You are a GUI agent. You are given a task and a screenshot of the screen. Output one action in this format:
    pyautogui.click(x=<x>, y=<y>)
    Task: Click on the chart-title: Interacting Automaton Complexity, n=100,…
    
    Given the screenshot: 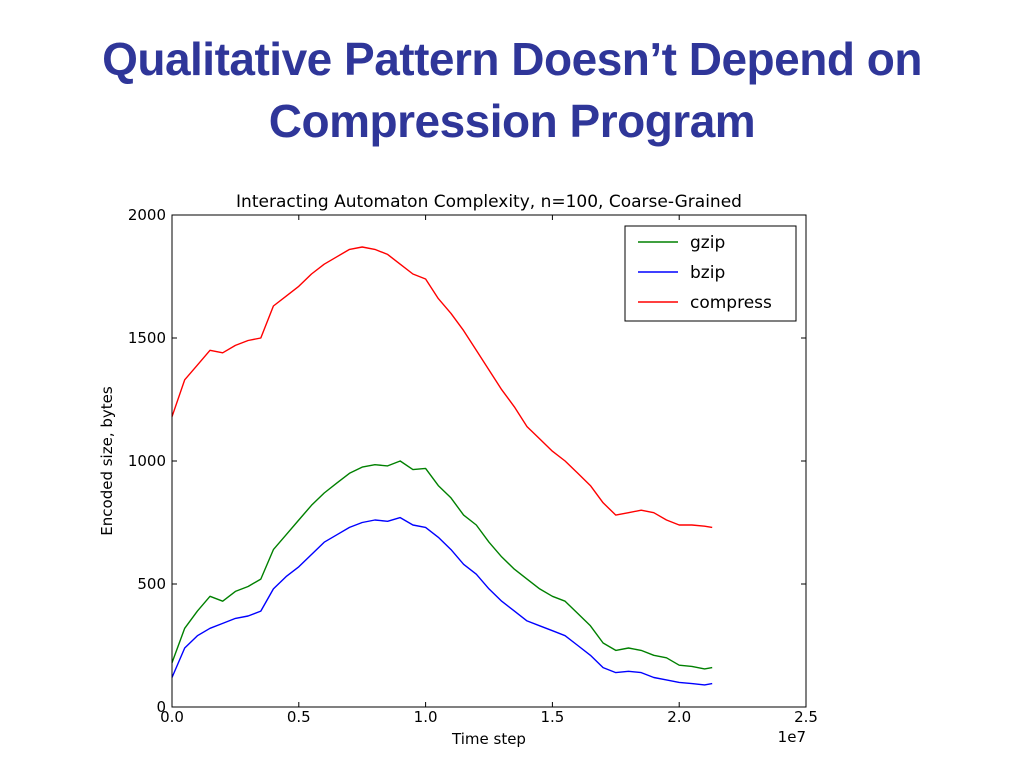 What is the action you would take?
    pyautogui.click(x=489, y=202)
    